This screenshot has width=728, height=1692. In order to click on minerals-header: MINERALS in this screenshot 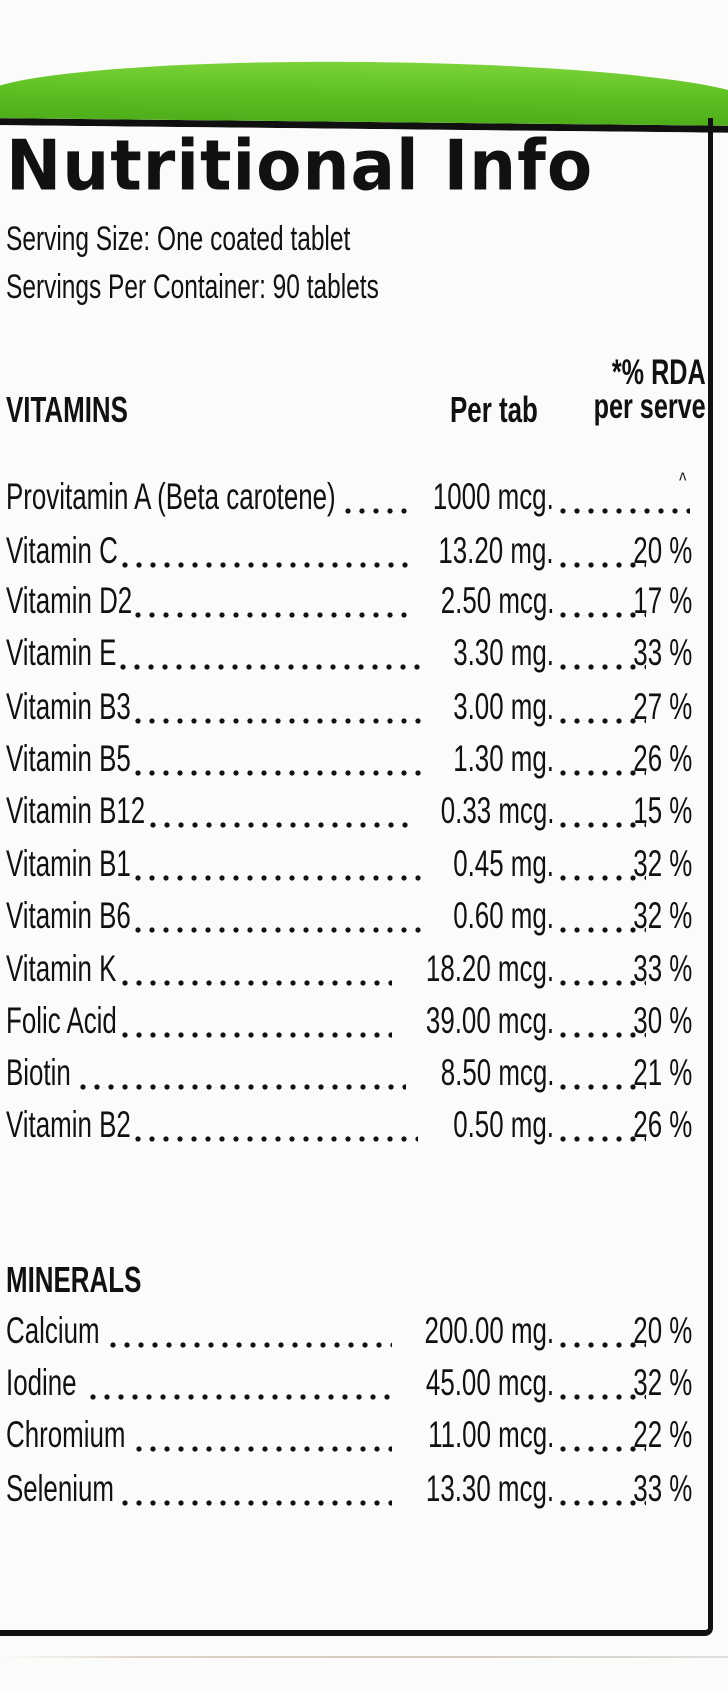, I will do `click(74, 1279)`.